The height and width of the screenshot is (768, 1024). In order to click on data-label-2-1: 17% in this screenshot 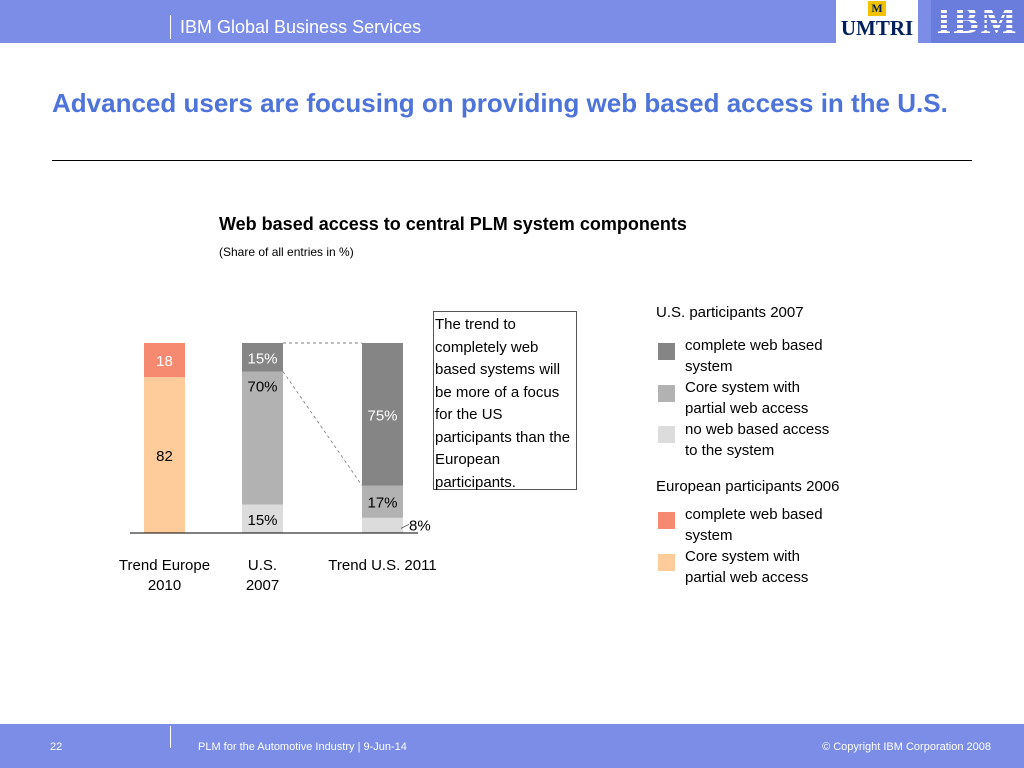, I will do `click(382, 503)`.